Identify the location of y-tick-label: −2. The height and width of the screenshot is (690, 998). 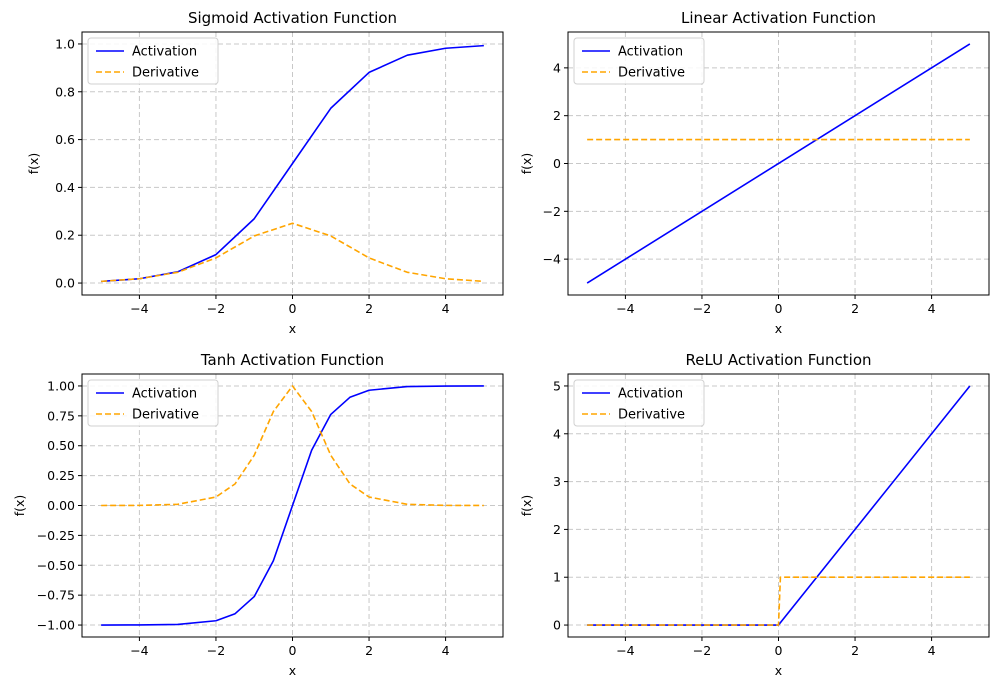
(552, 211).